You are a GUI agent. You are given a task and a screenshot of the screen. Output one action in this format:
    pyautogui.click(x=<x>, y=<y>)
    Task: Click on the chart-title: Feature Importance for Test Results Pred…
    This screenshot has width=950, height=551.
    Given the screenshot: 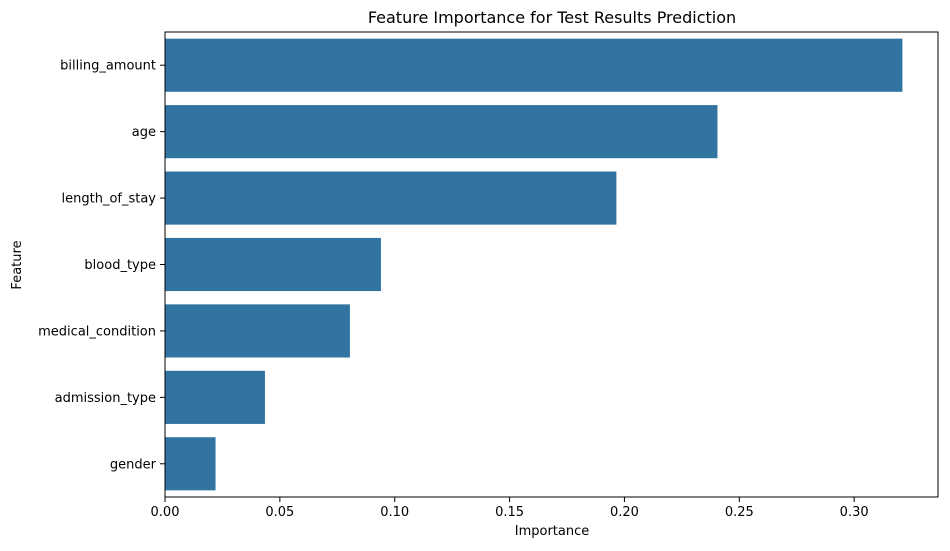 What is the action you would take?
    pyautogui.click(x=552, y=17)
    